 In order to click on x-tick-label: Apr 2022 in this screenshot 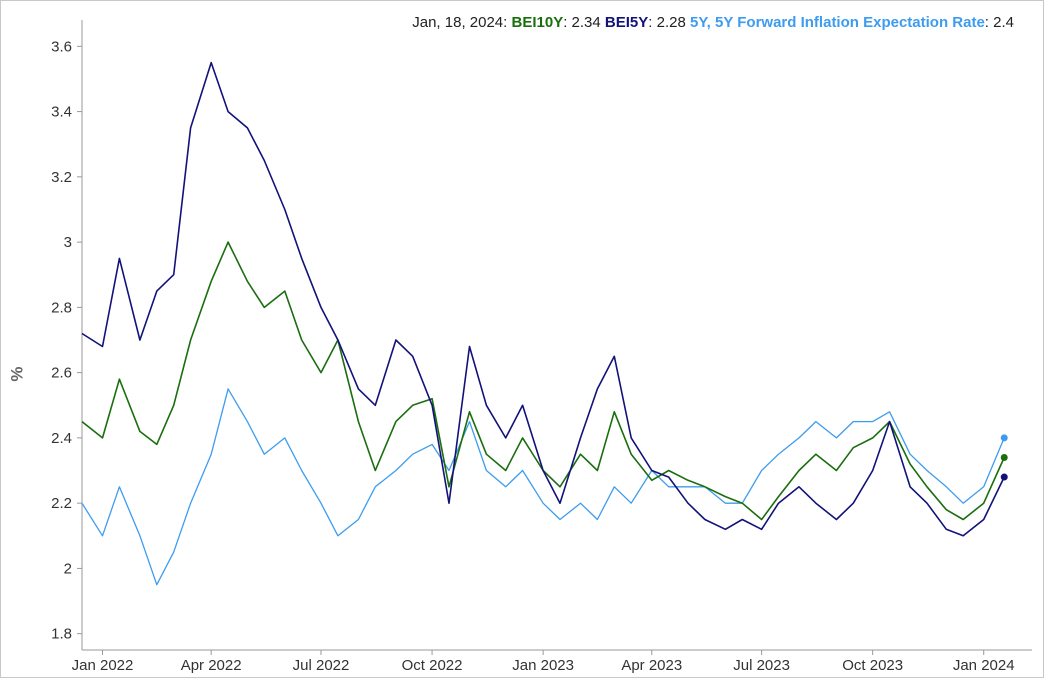, I will do `click(211, 665)`.